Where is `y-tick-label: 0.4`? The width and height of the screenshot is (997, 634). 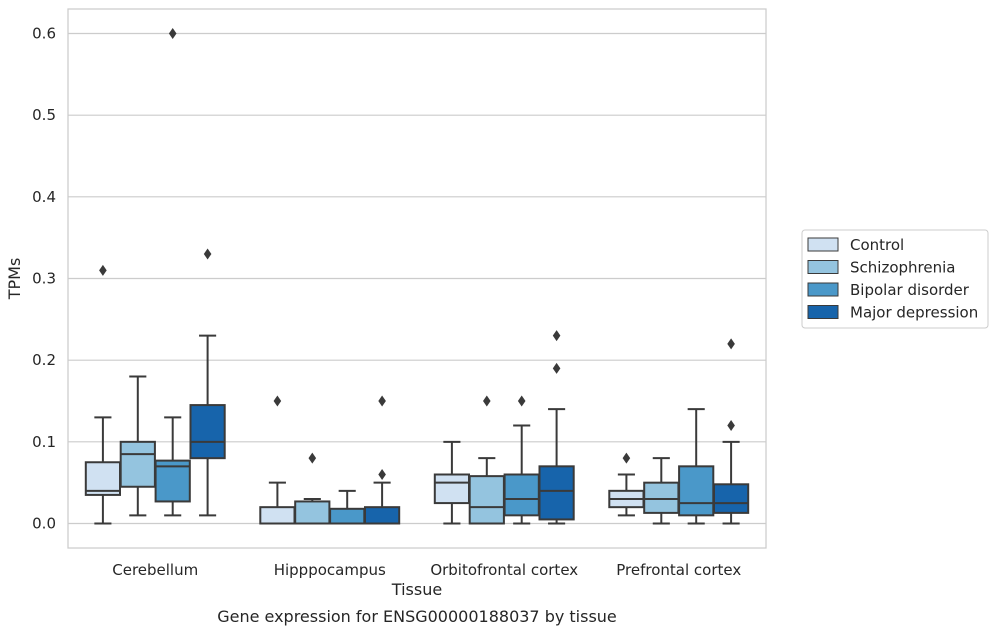
y-tick-label: 0.4 is located at coordinates (44, 197).